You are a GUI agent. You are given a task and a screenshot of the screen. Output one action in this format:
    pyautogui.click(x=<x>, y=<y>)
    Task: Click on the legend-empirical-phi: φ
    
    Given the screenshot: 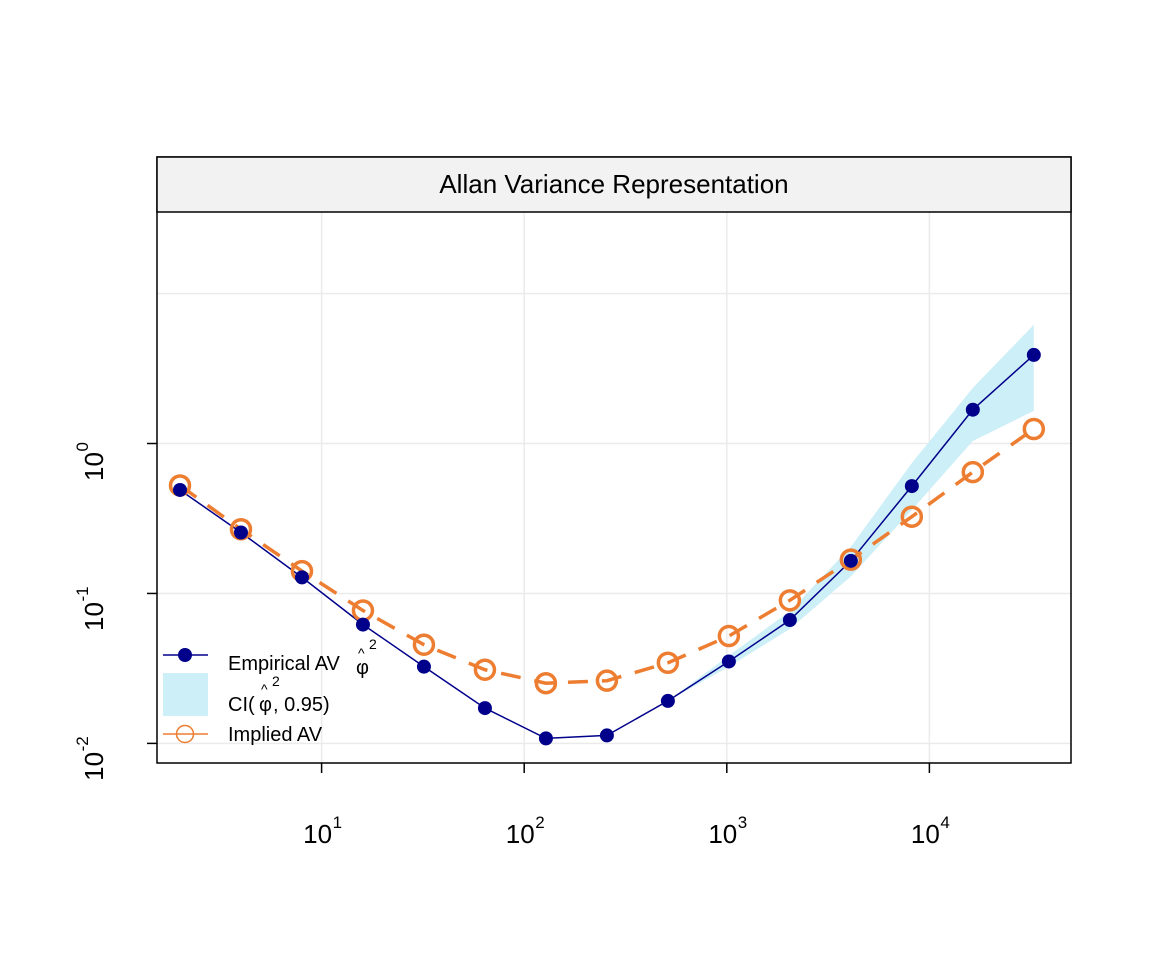 What is the action you would take?
    pyautogui.click(x=362, y=668)
    